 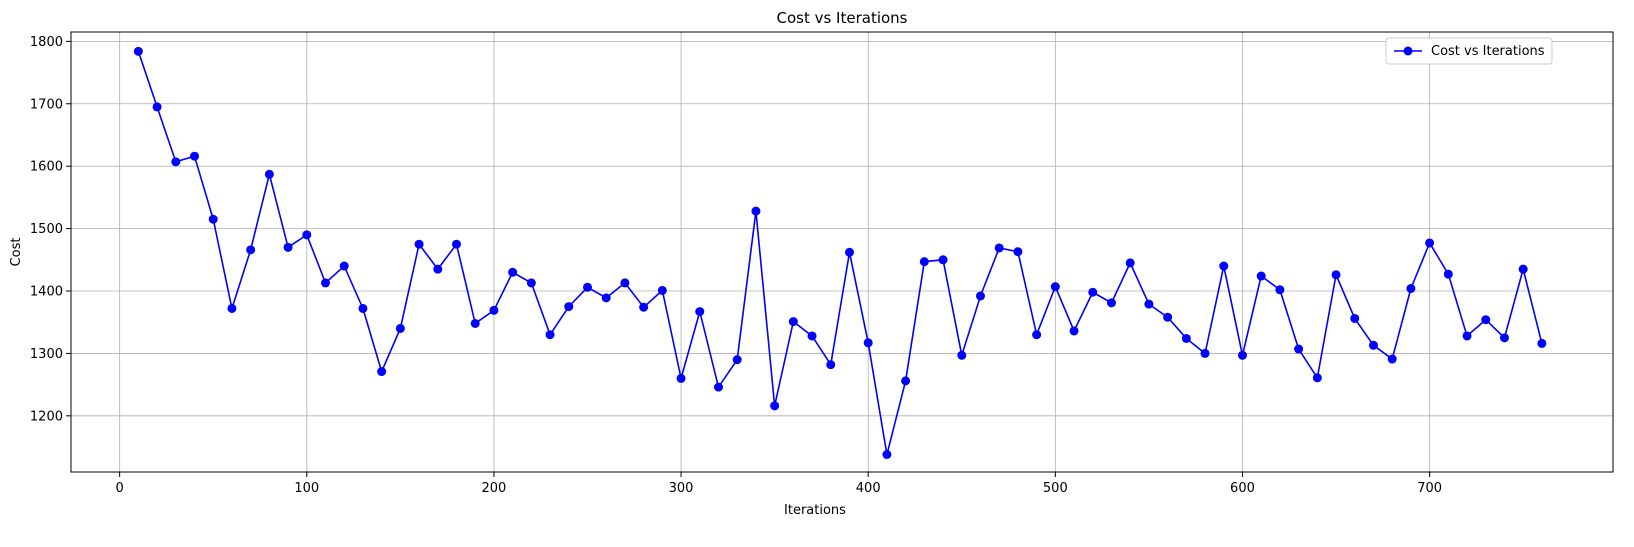 What do you see at coordinates (16, 252) in the screenshot?
I see `y-axis-label: Cost` at bounding box center [16, 252].